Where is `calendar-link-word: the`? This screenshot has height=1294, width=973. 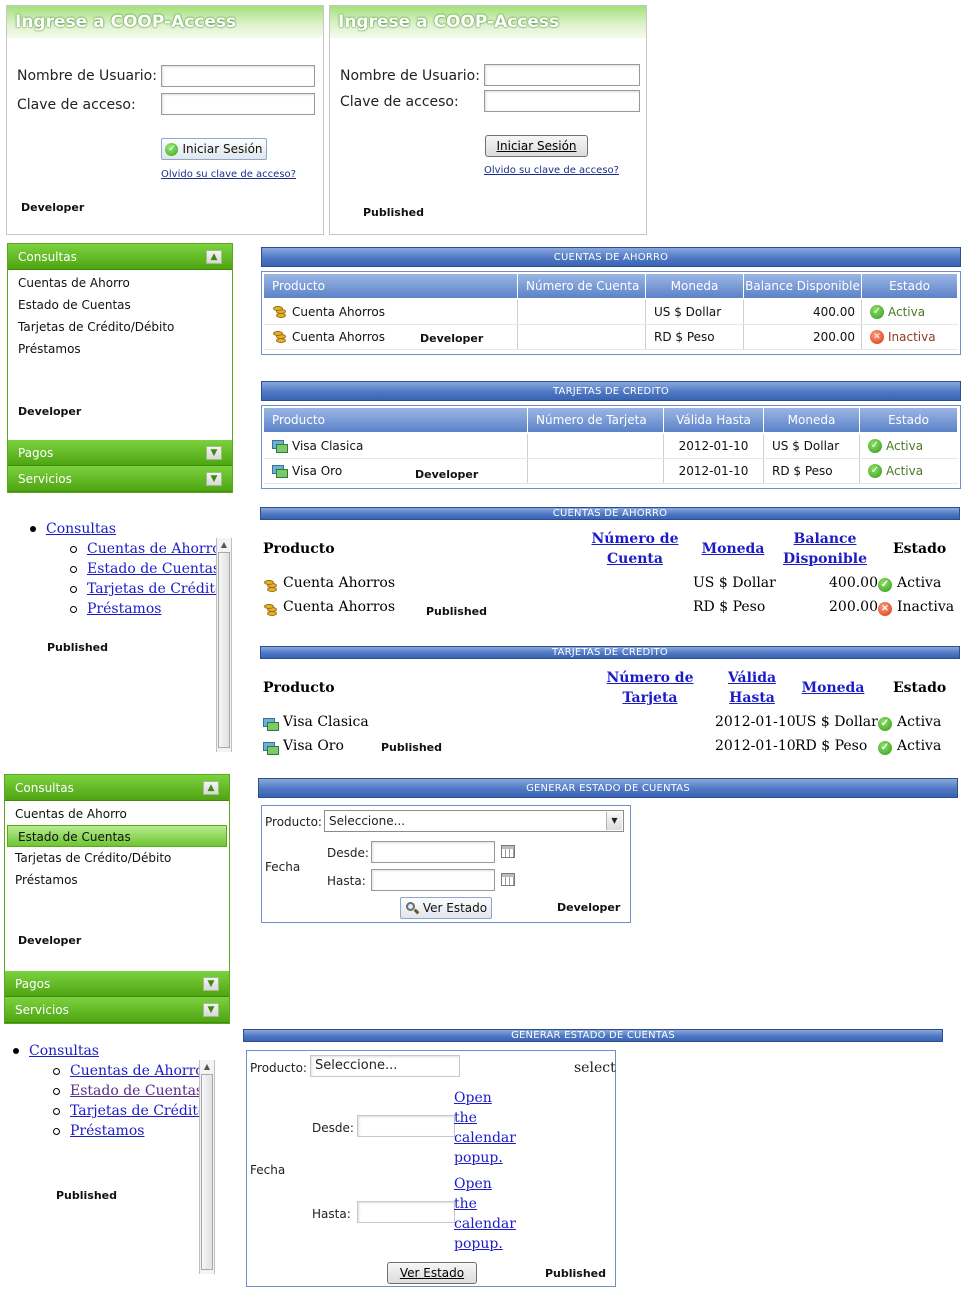 calendar-link-word: the is located at coordinates (465, 1204).